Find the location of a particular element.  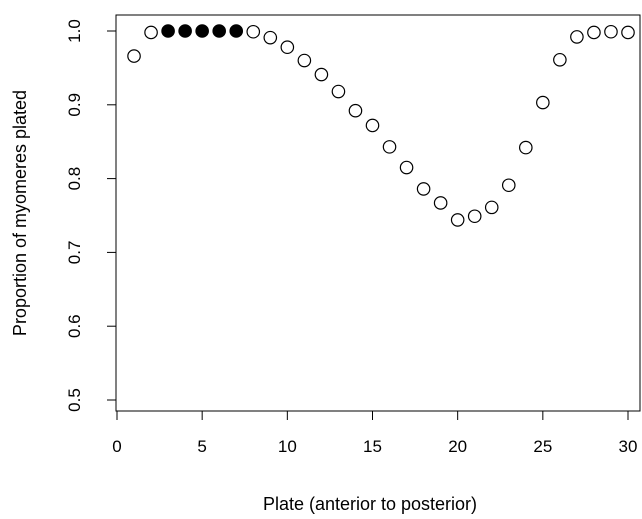

y-tick-label: 0.5 is located at coordinates (74, 400).